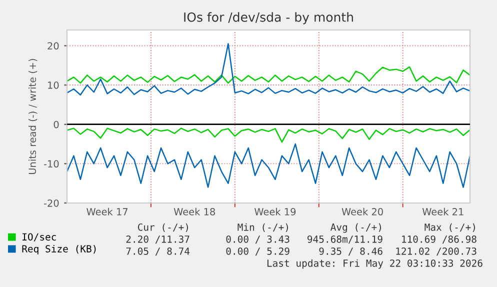 Image resolution: width=497 pixels, height=287 pixels. I want to click on x-tick-label: Week 21, so click(443, 212).